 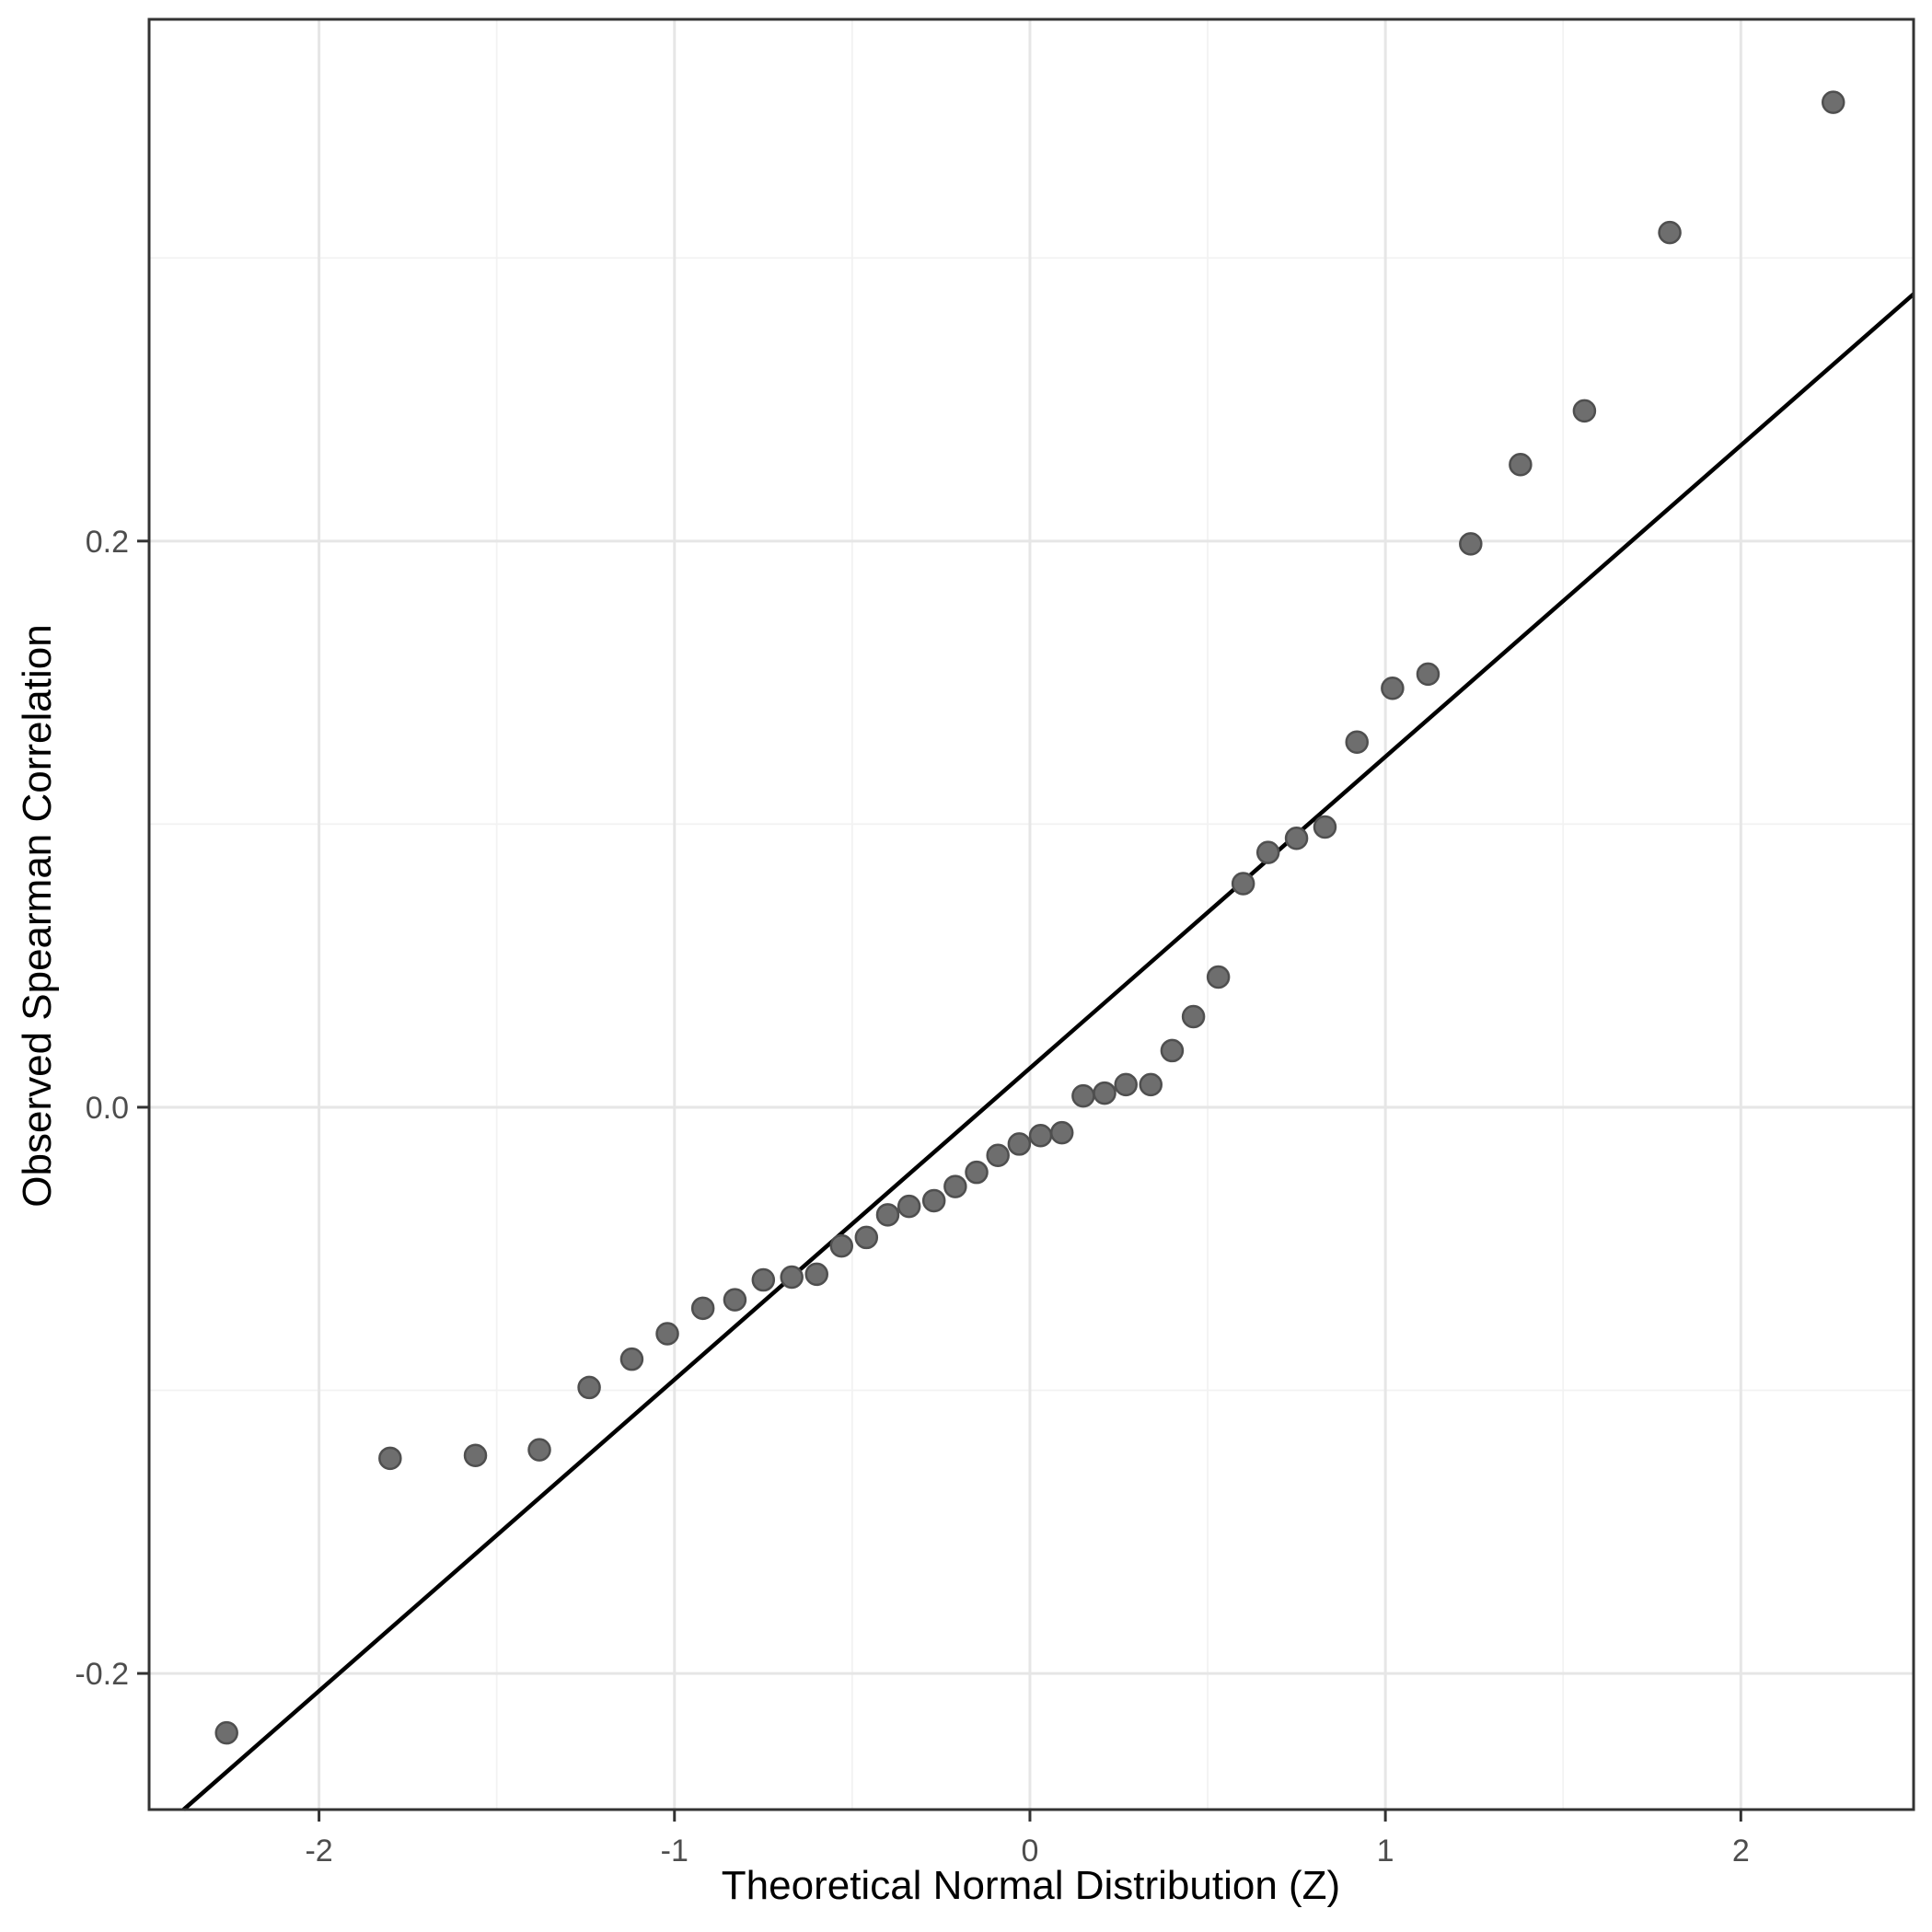 What do you see at coordinates (38, 916) in the screenshot?
I see `y-axis-title: Observed Spearman Correlation` at bounding box center [38, 916].